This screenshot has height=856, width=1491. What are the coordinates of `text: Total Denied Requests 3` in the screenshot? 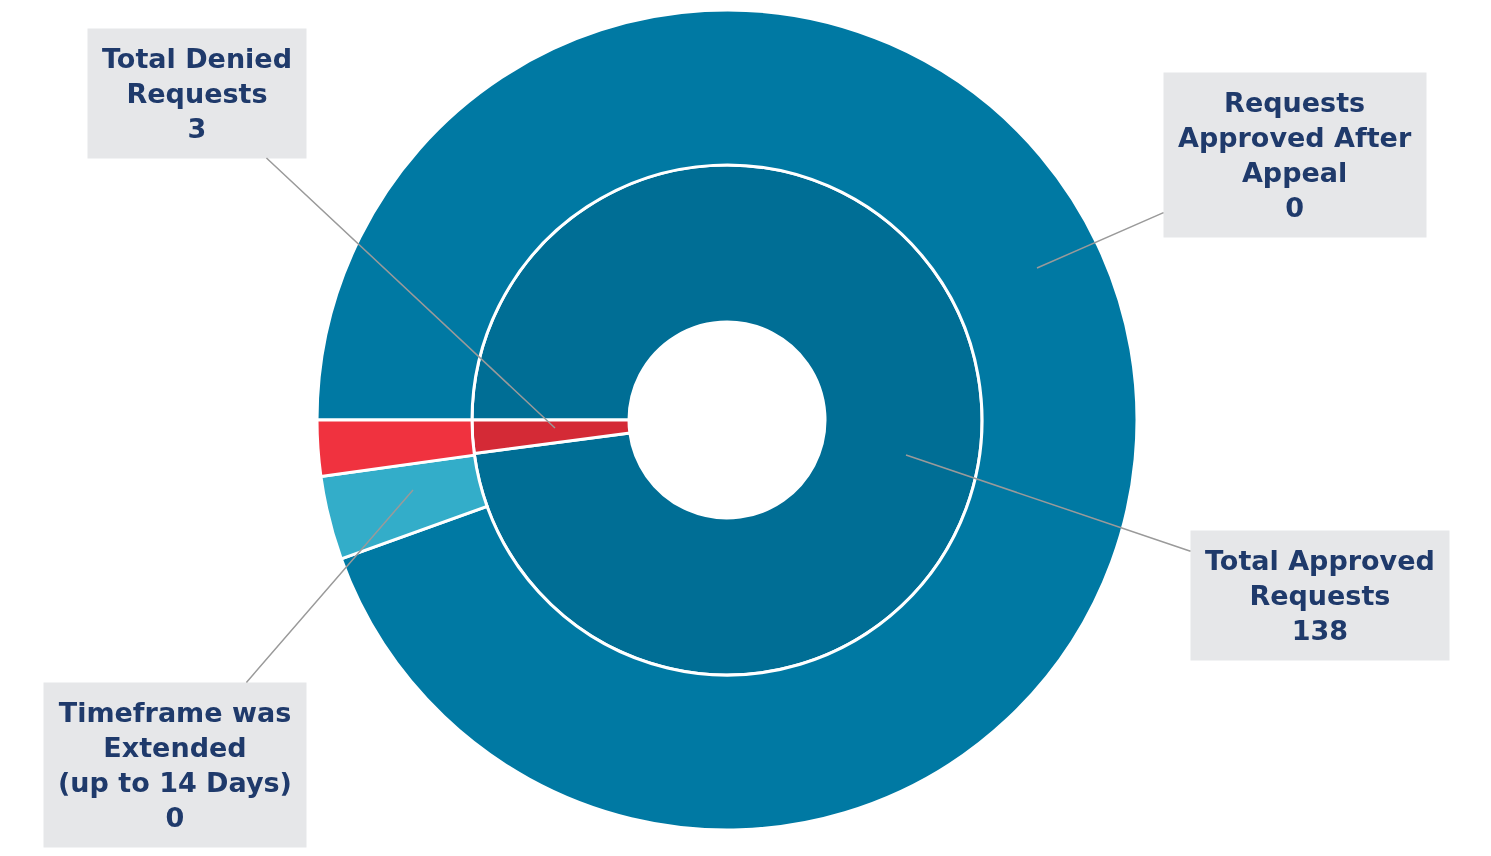 It's located at (197, 94).